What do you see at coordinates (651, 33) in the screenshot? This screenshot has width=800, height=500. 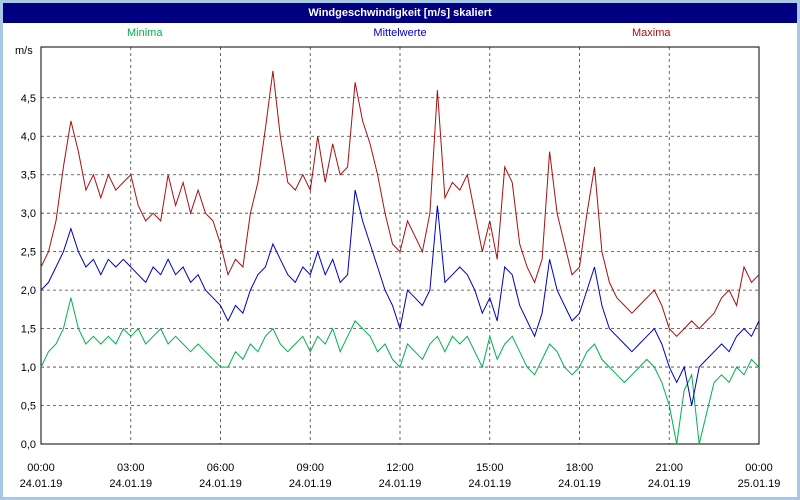 I see `legend-maxima: Maxima` at bounding box center [651, 33].